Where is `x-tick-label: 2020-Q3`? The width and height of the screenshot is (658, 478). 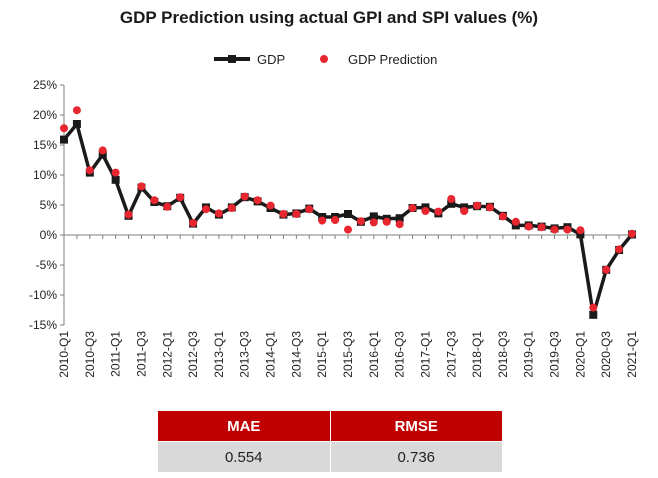 x-tick-label: 2020-Q3 is located at coordinates (606, 354).